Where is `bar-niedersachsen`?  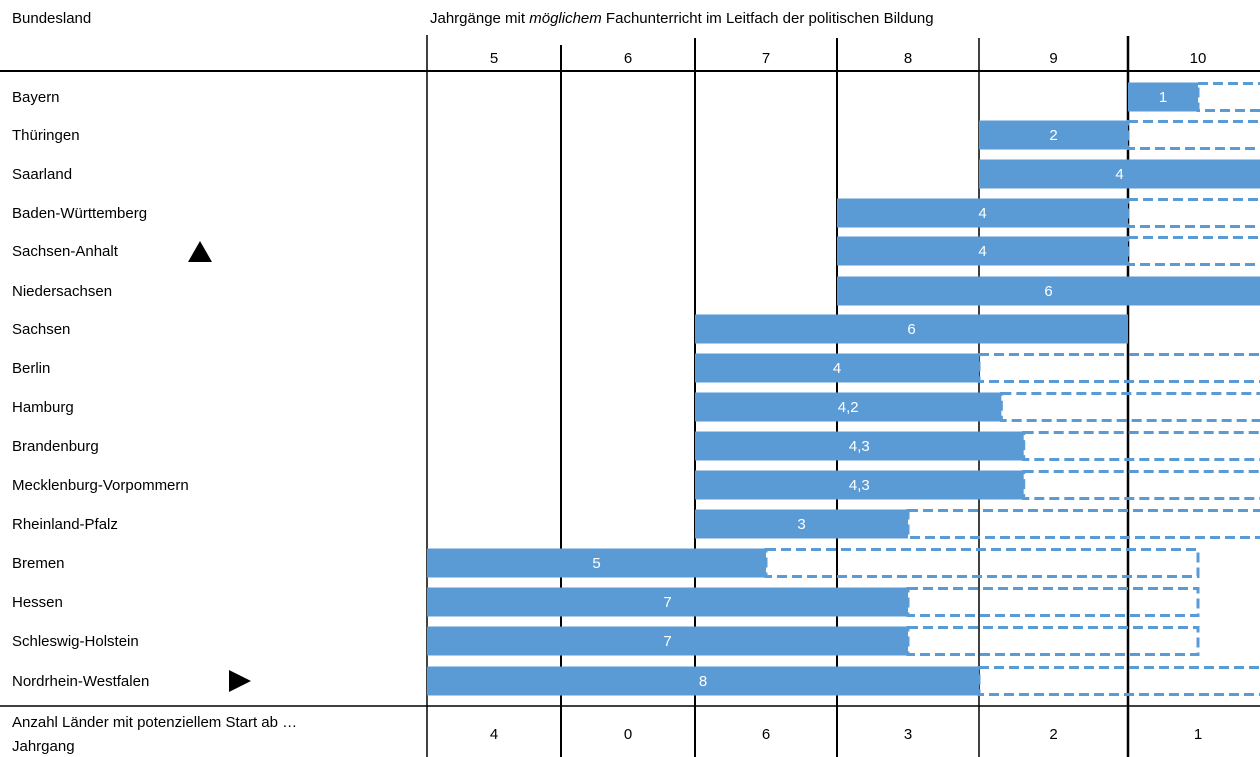
bar-niedersachsen is located at coordinates (1048, 291).